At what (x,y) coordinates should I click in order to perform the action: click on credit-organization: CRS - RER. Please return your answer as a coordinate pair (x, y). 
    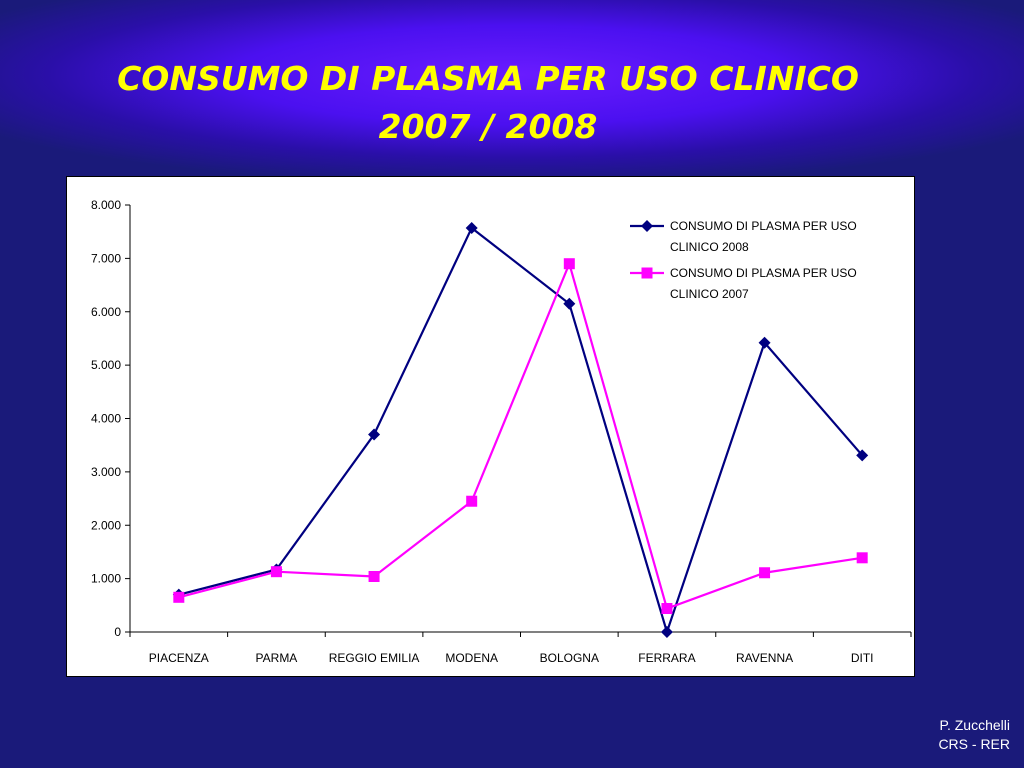
    Looking at the image, I should click on (974, 744).